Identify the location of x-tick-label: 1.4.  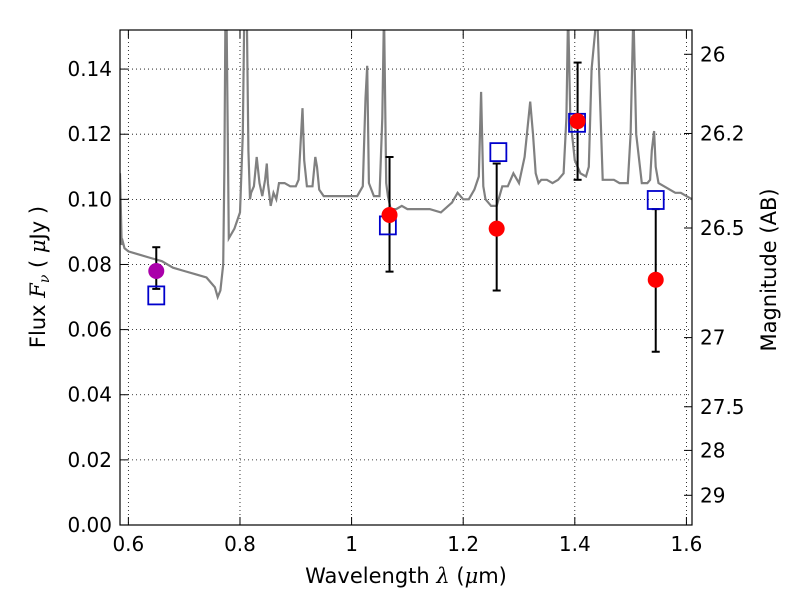
(575, 544).